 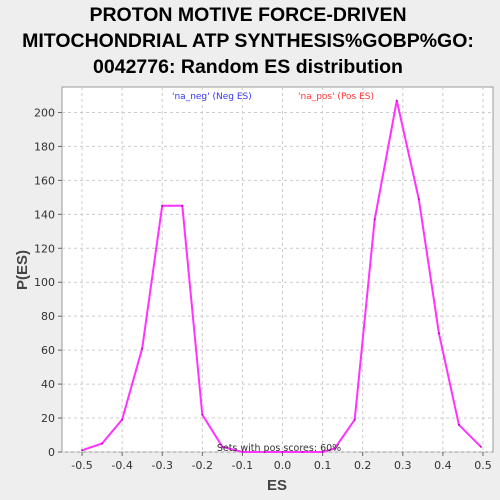 I want to click on x-tick-label: 0.3, so click(x=403, y=465).